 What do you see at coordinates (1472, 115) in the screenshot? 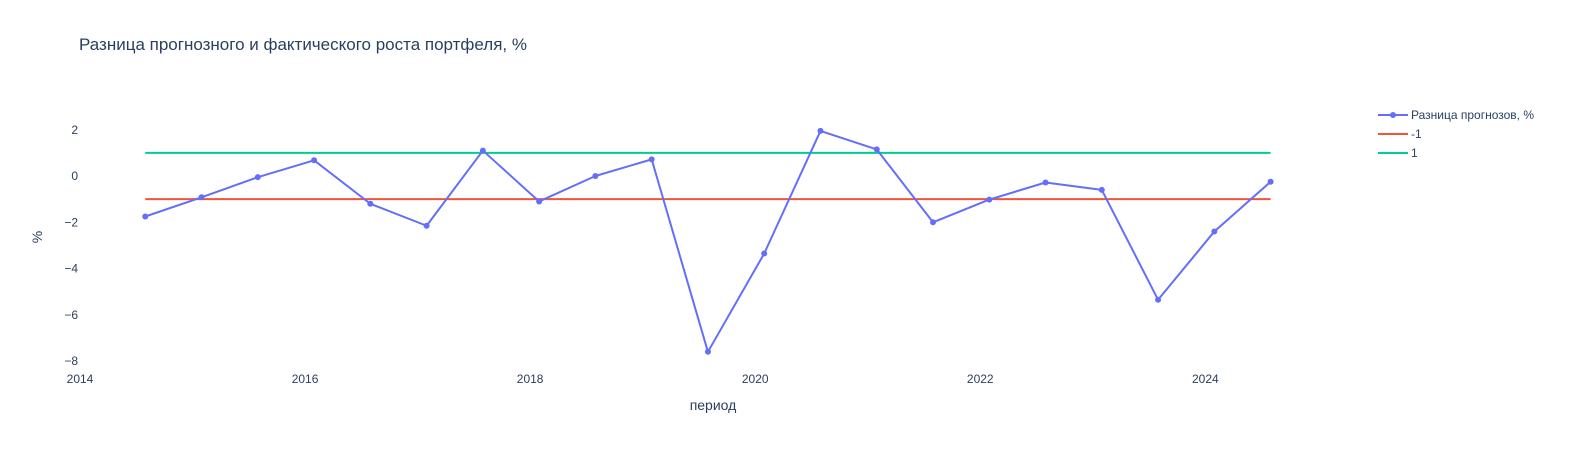
I see `legend-label: Разница прогнозов, %` at bounding box center [1472, 115].